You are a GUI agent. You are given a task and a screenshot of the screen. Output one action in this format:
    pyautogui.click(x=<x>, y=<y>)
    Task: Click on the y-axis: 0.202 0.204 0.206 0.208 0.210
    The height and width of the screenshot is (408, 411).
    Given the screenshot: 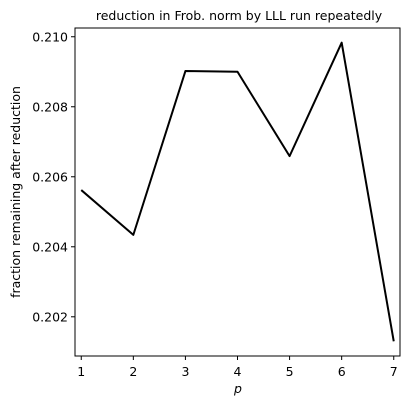 What is the action you would take?
    pyautogui.click(x=53, y=176)
    